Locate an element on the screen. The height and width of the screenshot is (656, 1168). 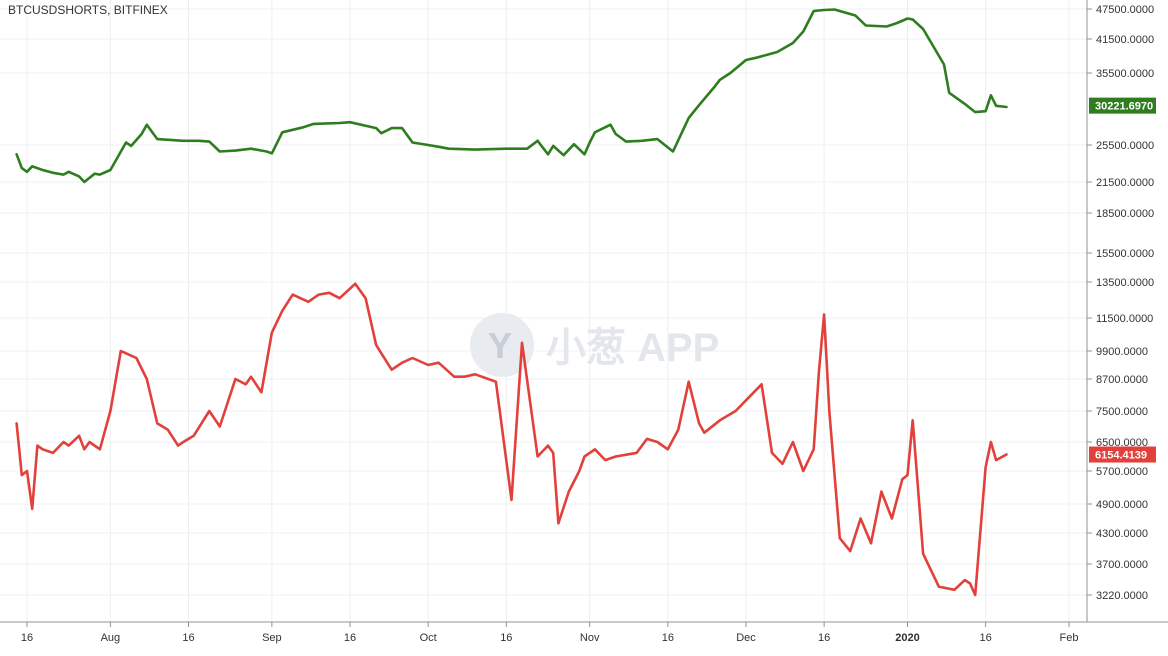
watermark: Y 小葱 APP is located at coordinates (594, 345).